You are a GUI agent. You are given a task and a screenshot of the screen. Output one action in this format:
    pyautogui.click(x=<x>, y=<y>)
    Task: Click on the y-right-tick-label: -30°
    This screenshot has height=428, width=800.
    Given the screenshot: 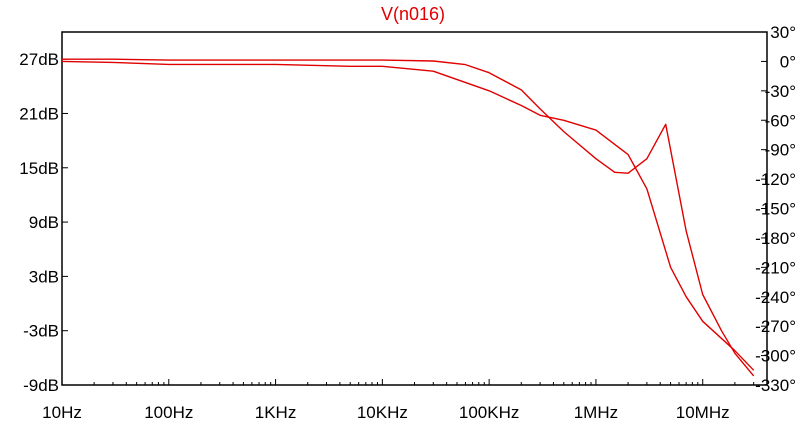 What is the action you would take?
    pyautogui.click(x=780, y=91)
    